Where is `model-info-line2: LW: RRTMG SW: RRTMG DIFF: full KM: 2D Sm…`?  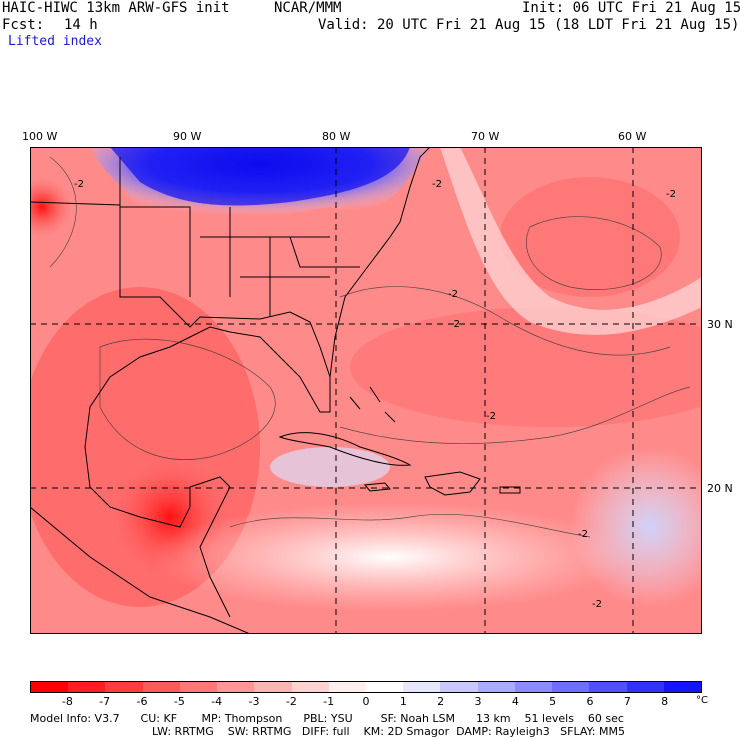 model-info-line2: LW: RRTMG SW: RRTMG DIFF: full KM: 2D Sm… is located at coordinates (388, 731).